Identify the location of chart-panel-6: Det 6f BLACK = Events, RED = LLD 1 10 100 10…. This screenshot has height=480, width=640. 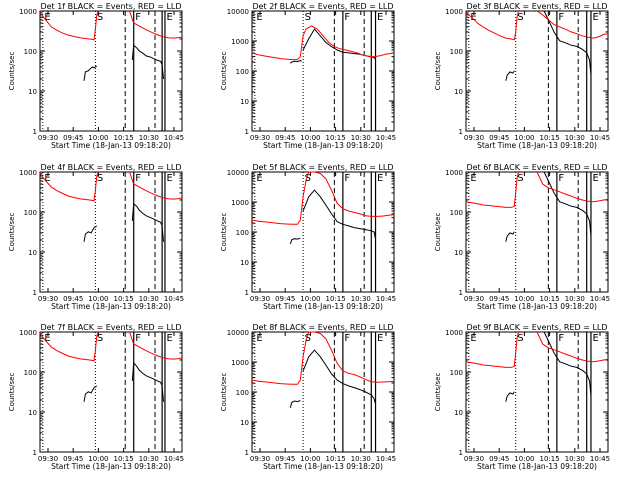
(522, 237).